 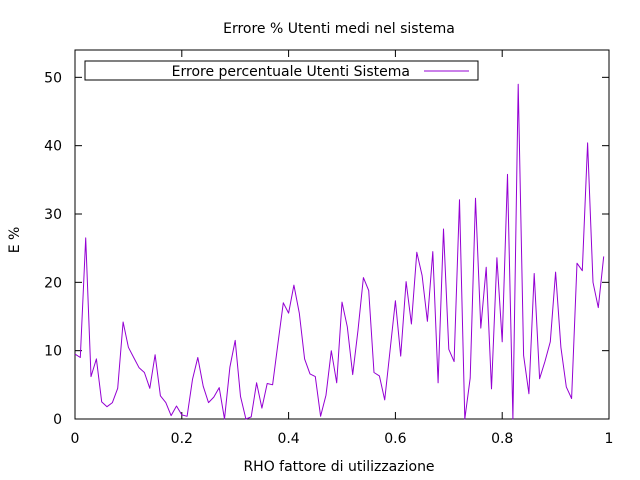 I want to click on y-tick-label: 30, so click(x=53, y=215).